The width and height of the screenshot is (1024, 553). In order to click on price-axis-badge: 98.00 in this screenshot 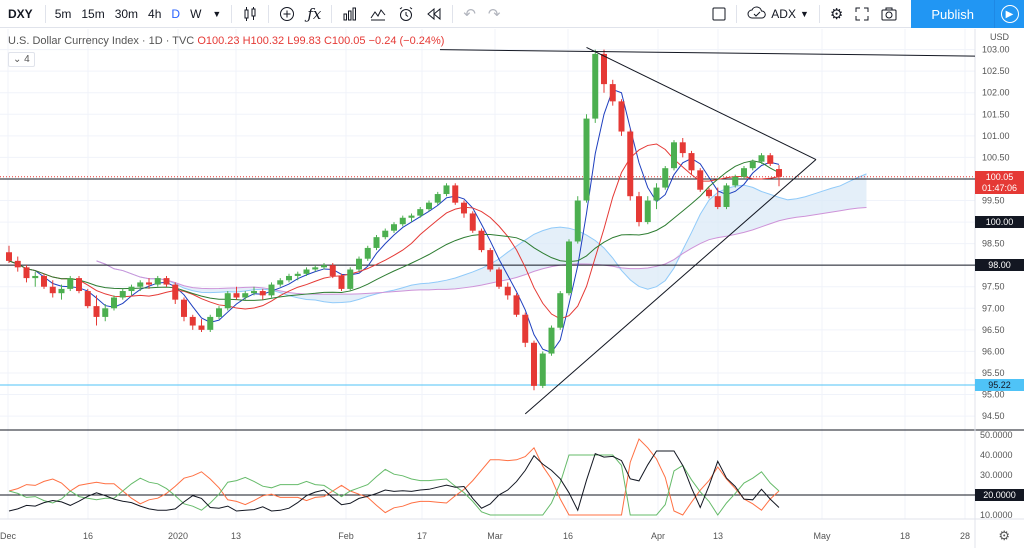, I will do `click(999, 265)`.